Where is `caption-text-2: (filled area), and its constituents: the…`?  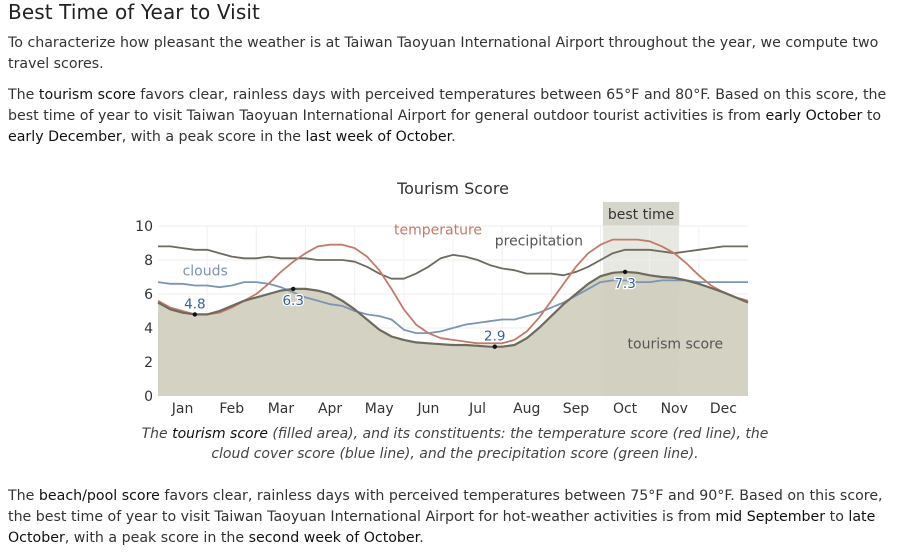 caption-text-2: (filled area), and its constituents: the… is located at coordinates (490, 444).